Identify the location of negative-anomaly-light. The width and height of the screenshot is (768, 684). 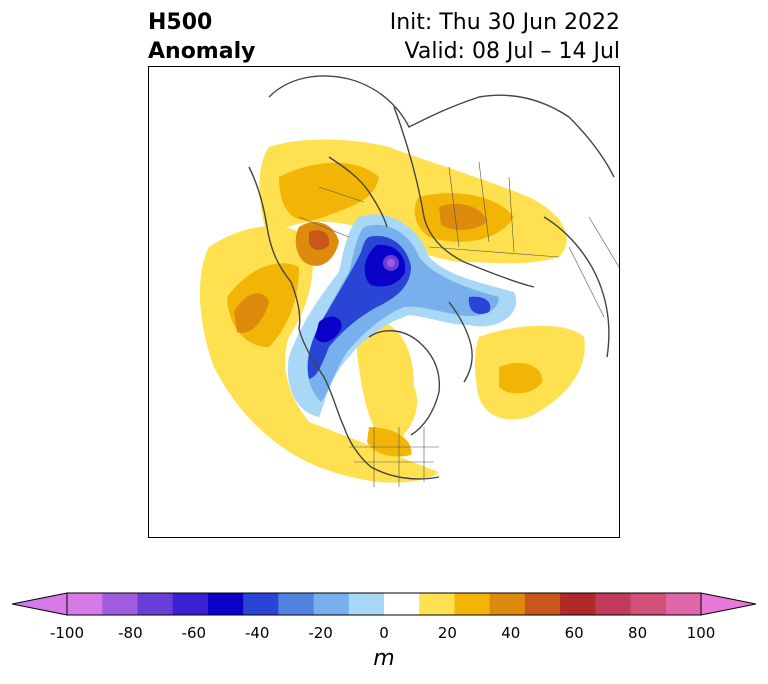
(402, 315).